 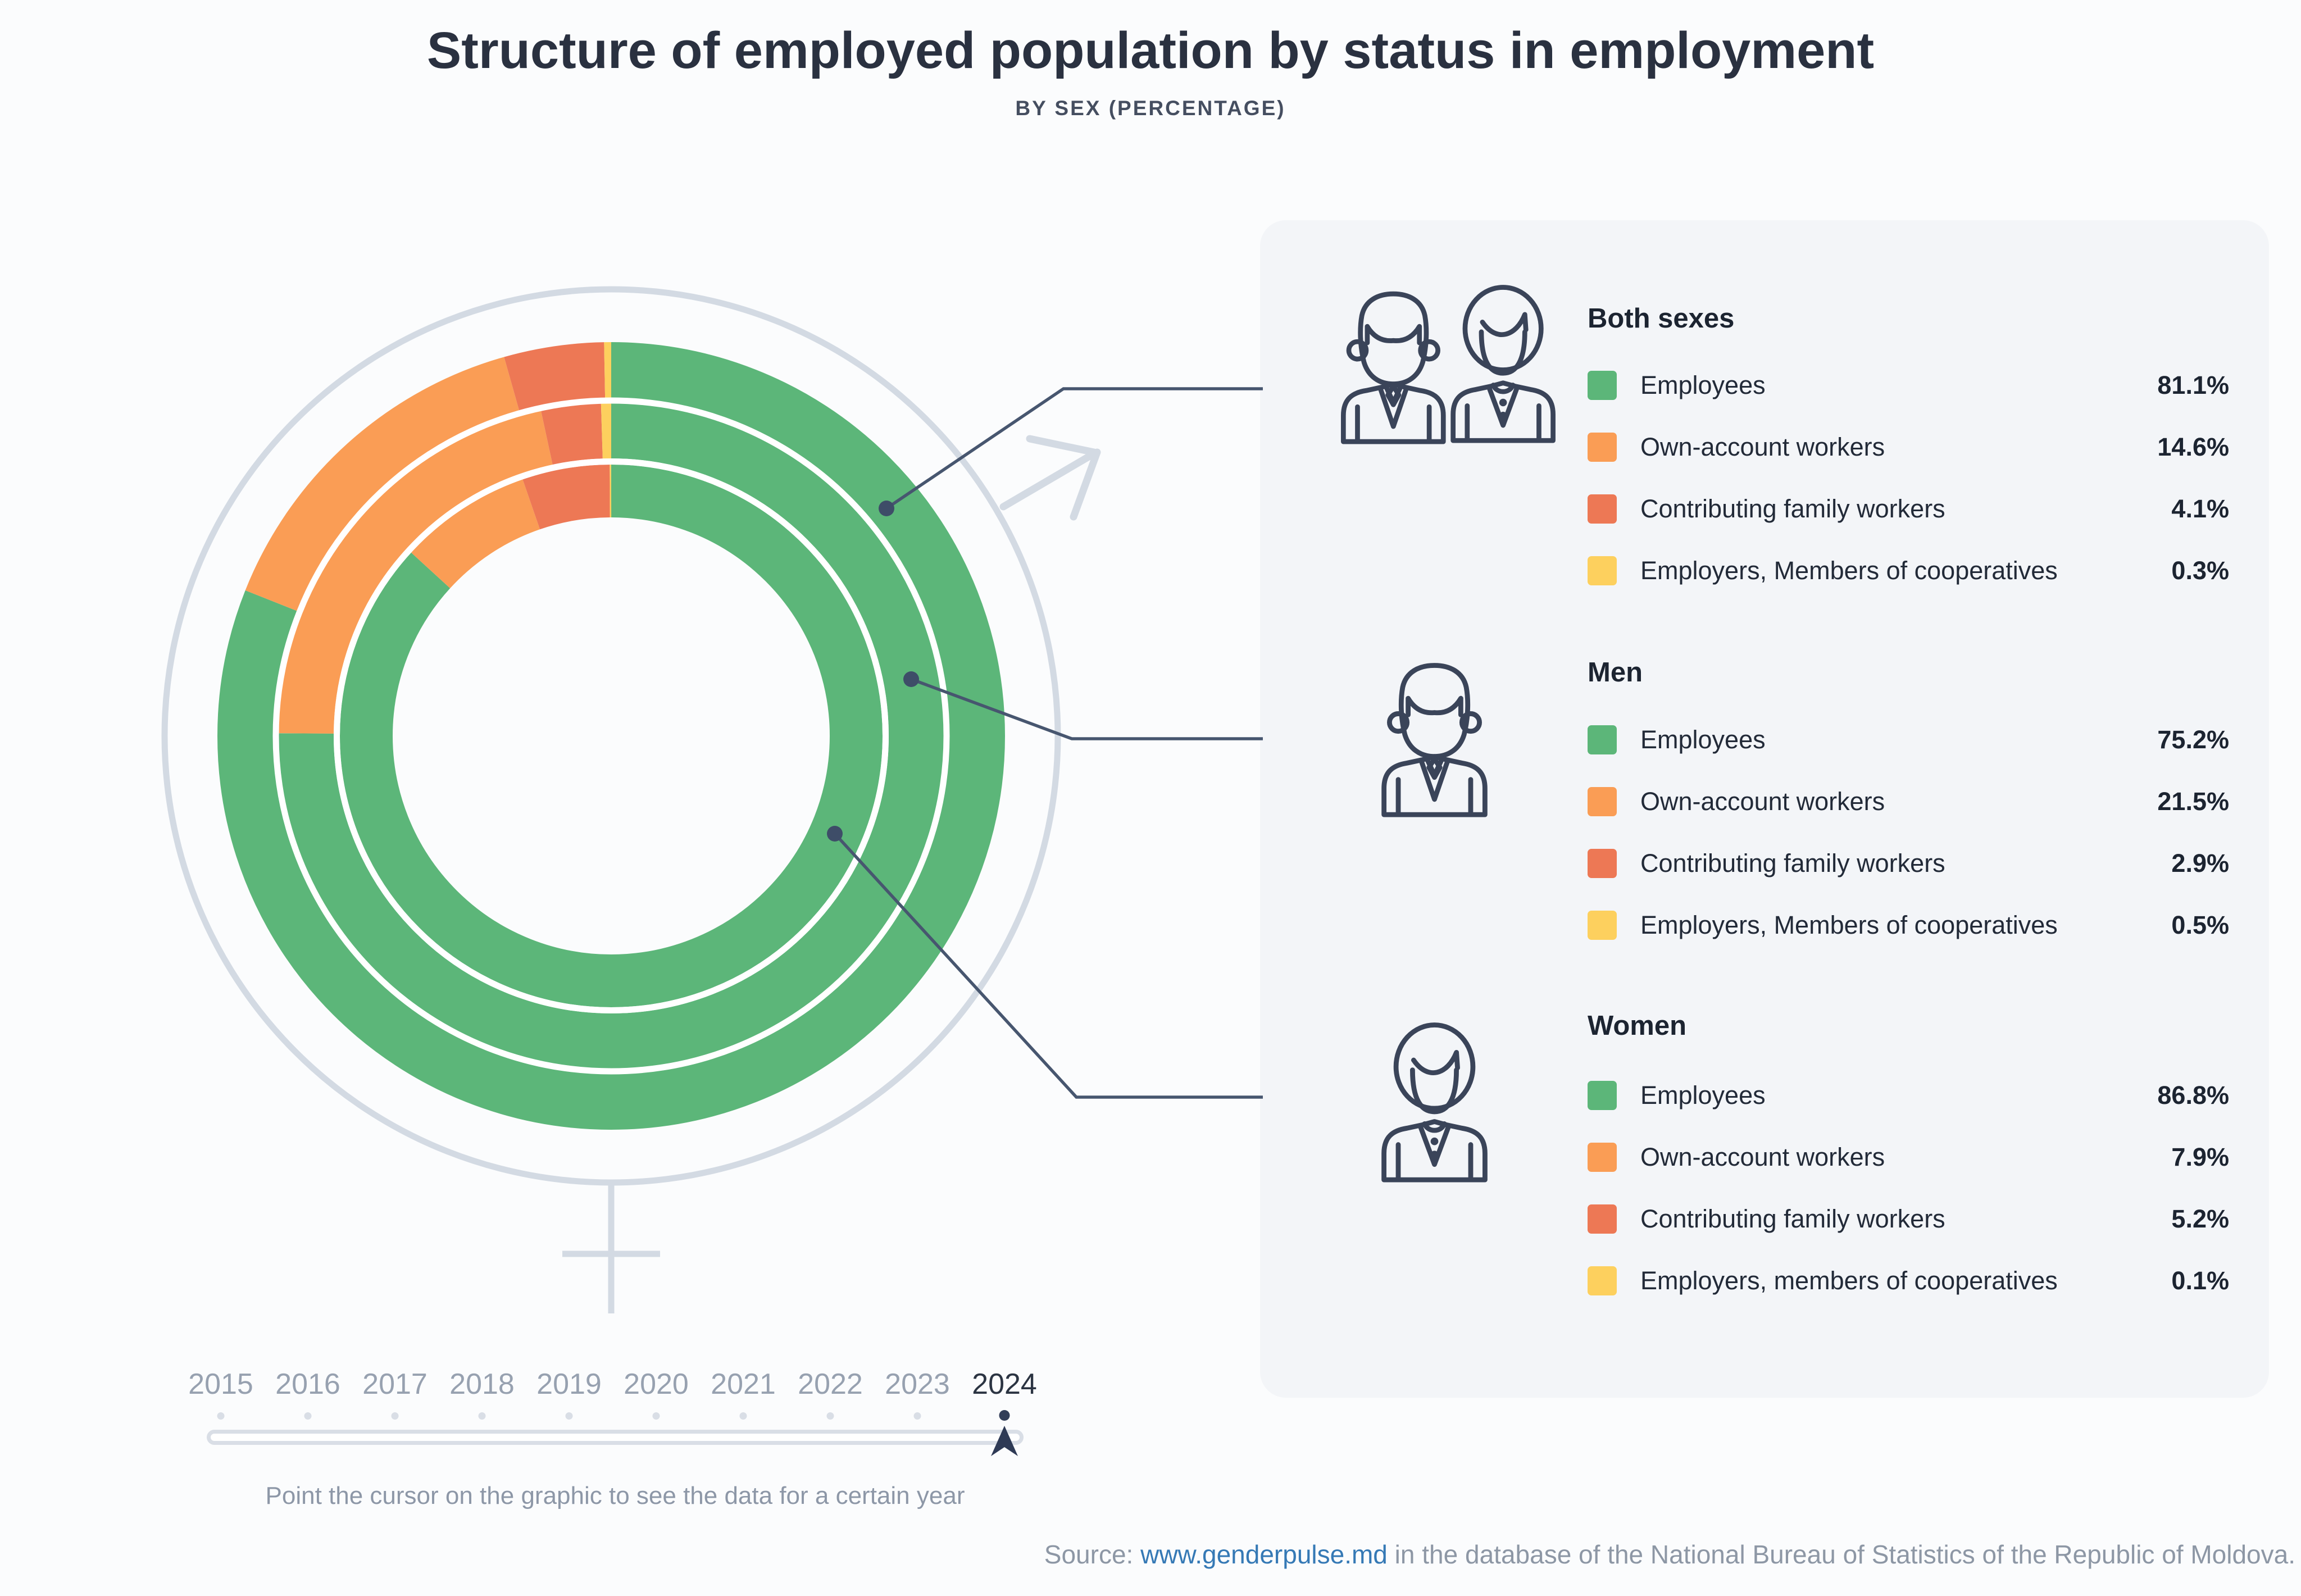 What do you see at coordinates (395, 1384) in the screenshot?
I see `year-label-2017: 2017` at bounding box center [395, 1384].